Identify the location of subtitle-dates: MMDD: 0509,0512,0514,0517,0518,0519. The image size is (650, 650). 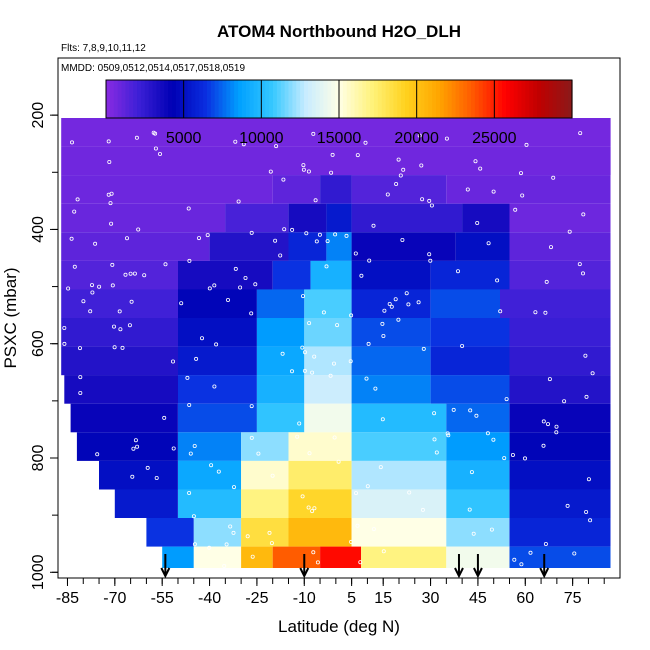
(153, 68).